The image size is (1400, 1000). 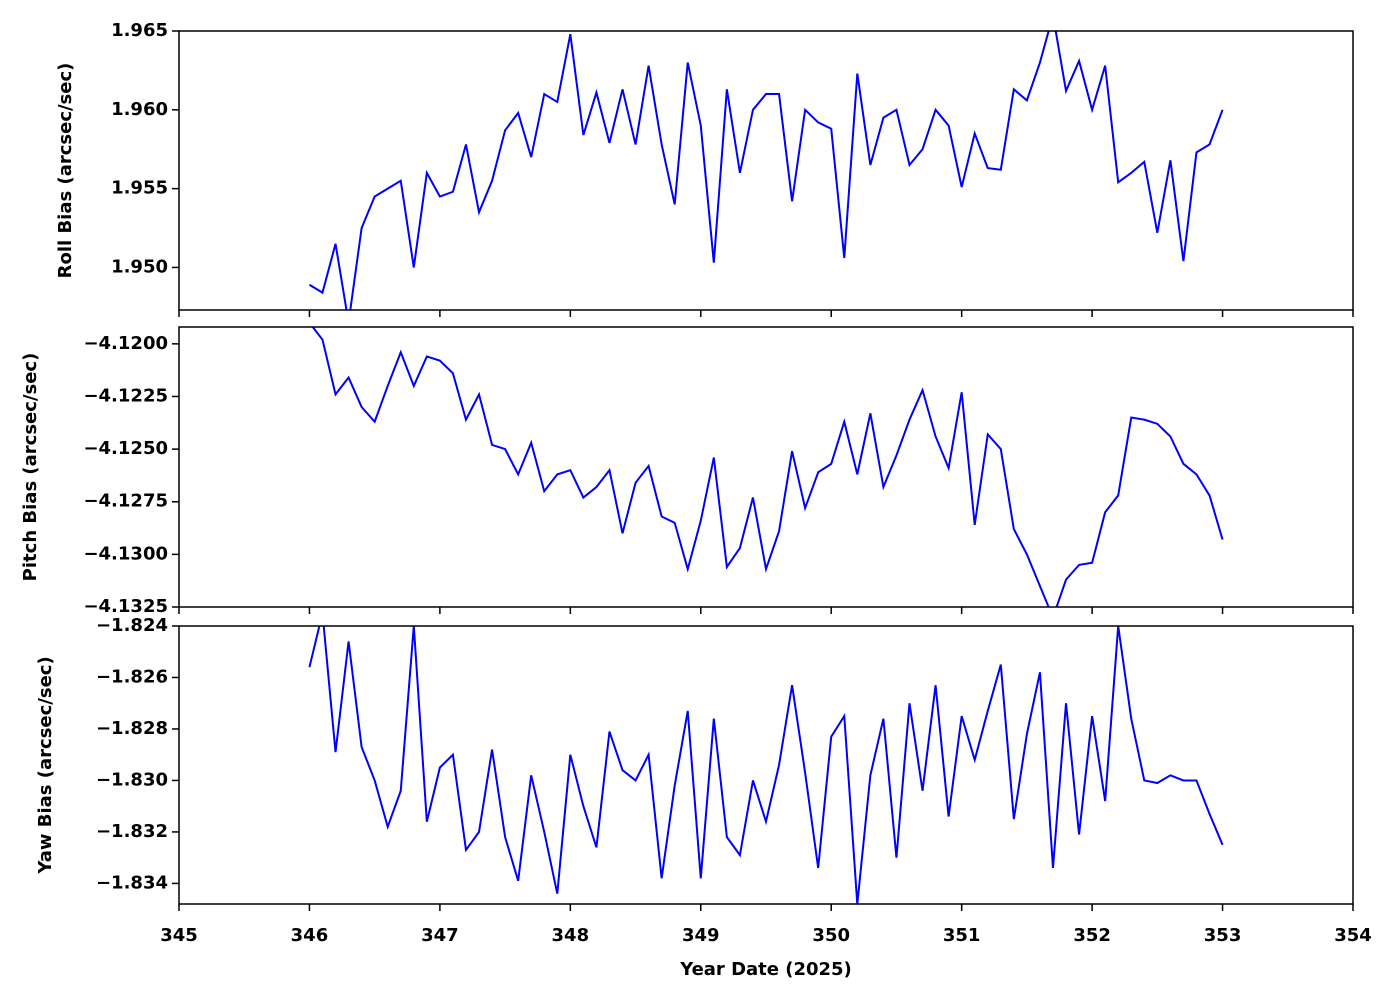 What do you see at coordinates (1353, 935) in the screenshot?
I see `x-tick-label: 354` at bounding box center [1353, 935].